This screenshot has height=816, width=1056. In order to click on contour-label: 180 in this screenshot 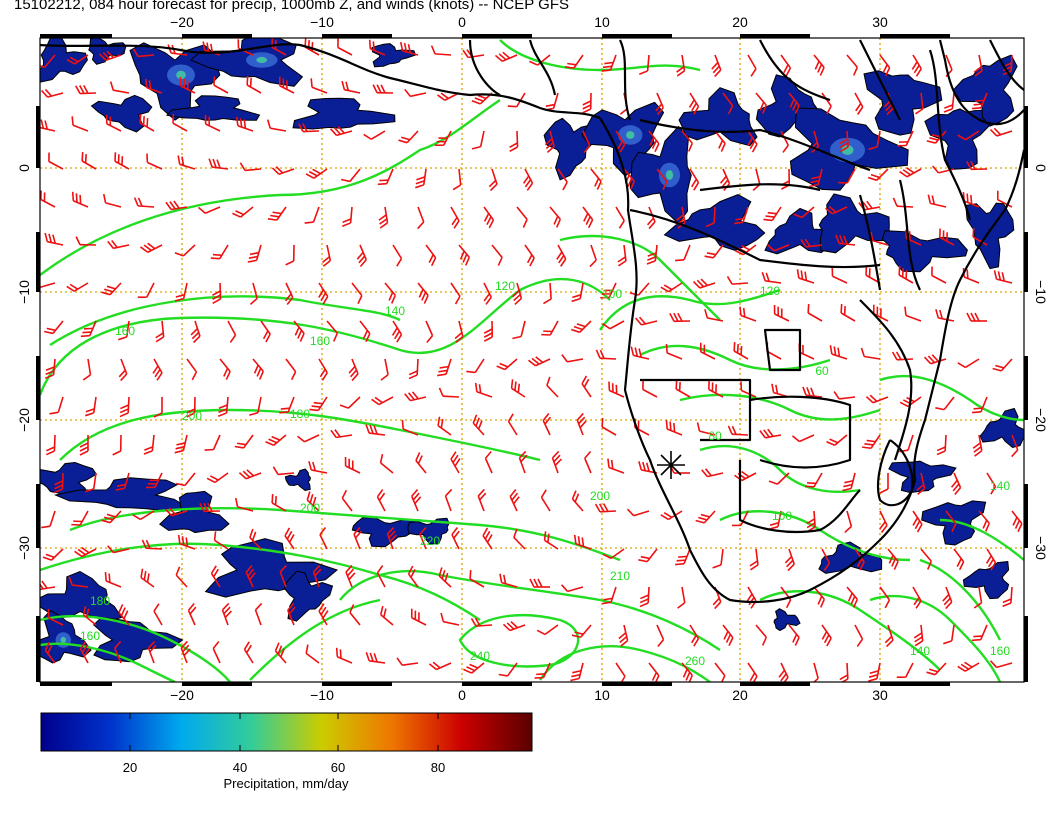, I will do `click(300, 414)`.